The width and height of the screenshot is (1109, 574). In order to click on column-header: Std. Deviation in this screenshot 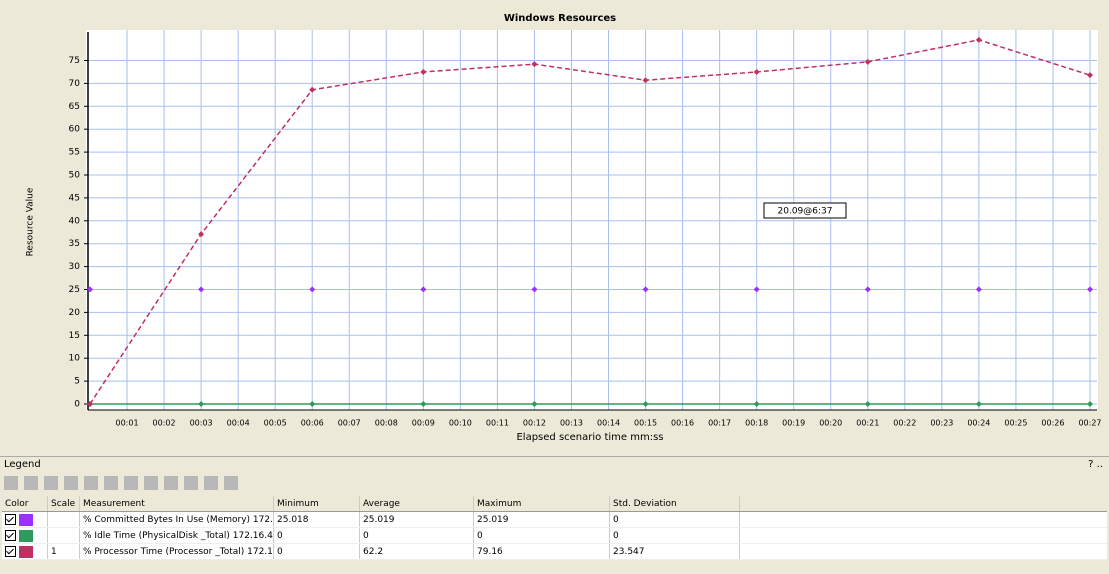, I will do `click(675, 503)`.